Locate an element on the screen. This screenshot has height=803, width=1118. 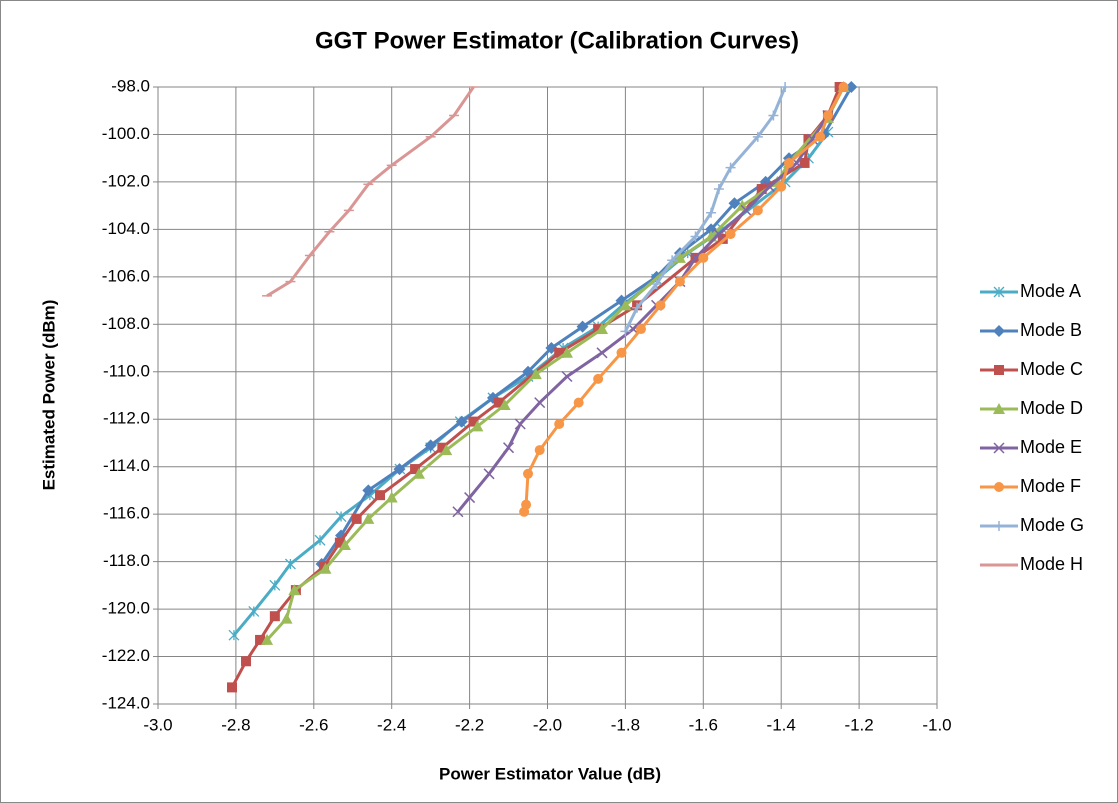
series-line is located at coordinates (370, 192).